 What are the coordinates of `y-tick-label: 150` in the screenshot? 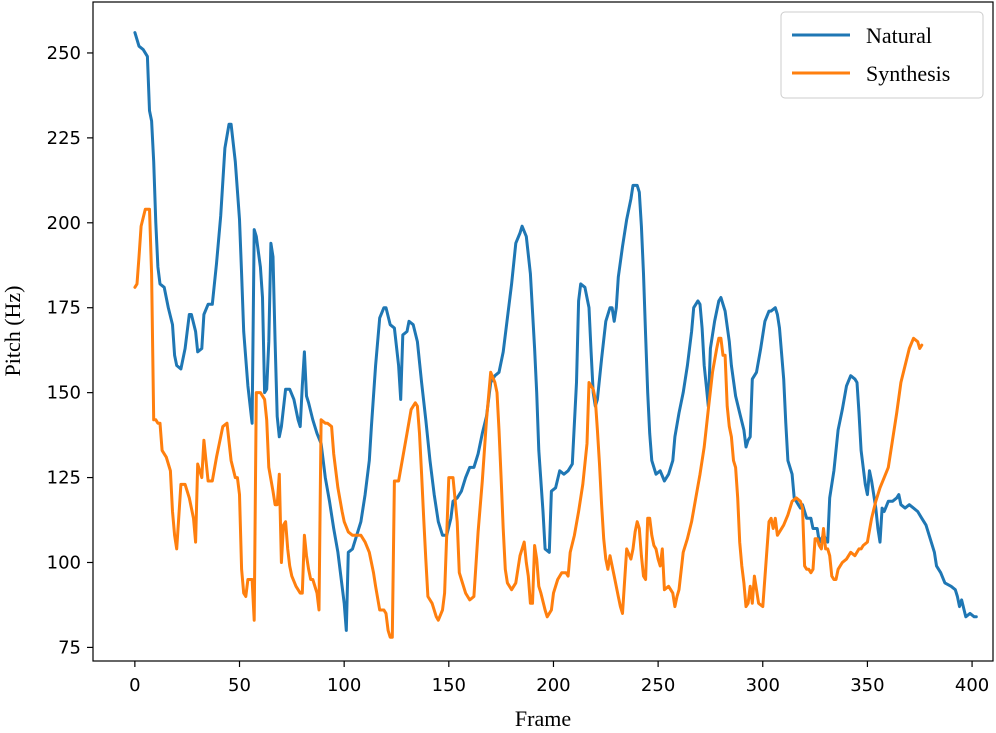 It's located at (64, 393).